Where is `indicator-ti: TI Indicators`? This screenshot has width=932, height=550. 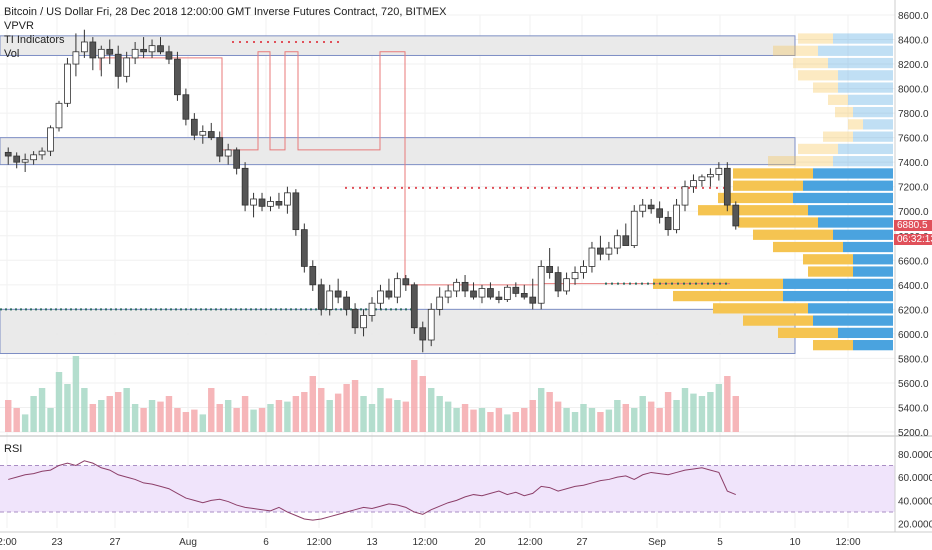 indicator-ti: TI Indicators is located at coordinates (34, 40).